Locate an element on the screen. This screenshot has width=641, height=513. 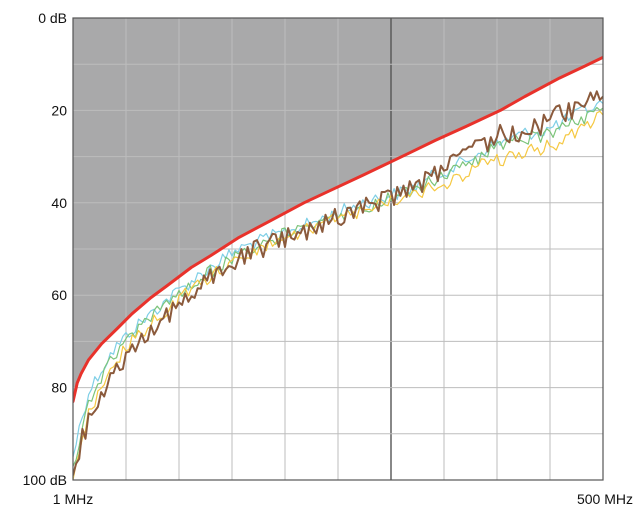
x-tick-label: 500 MHz is located at coordinates (605, 499).